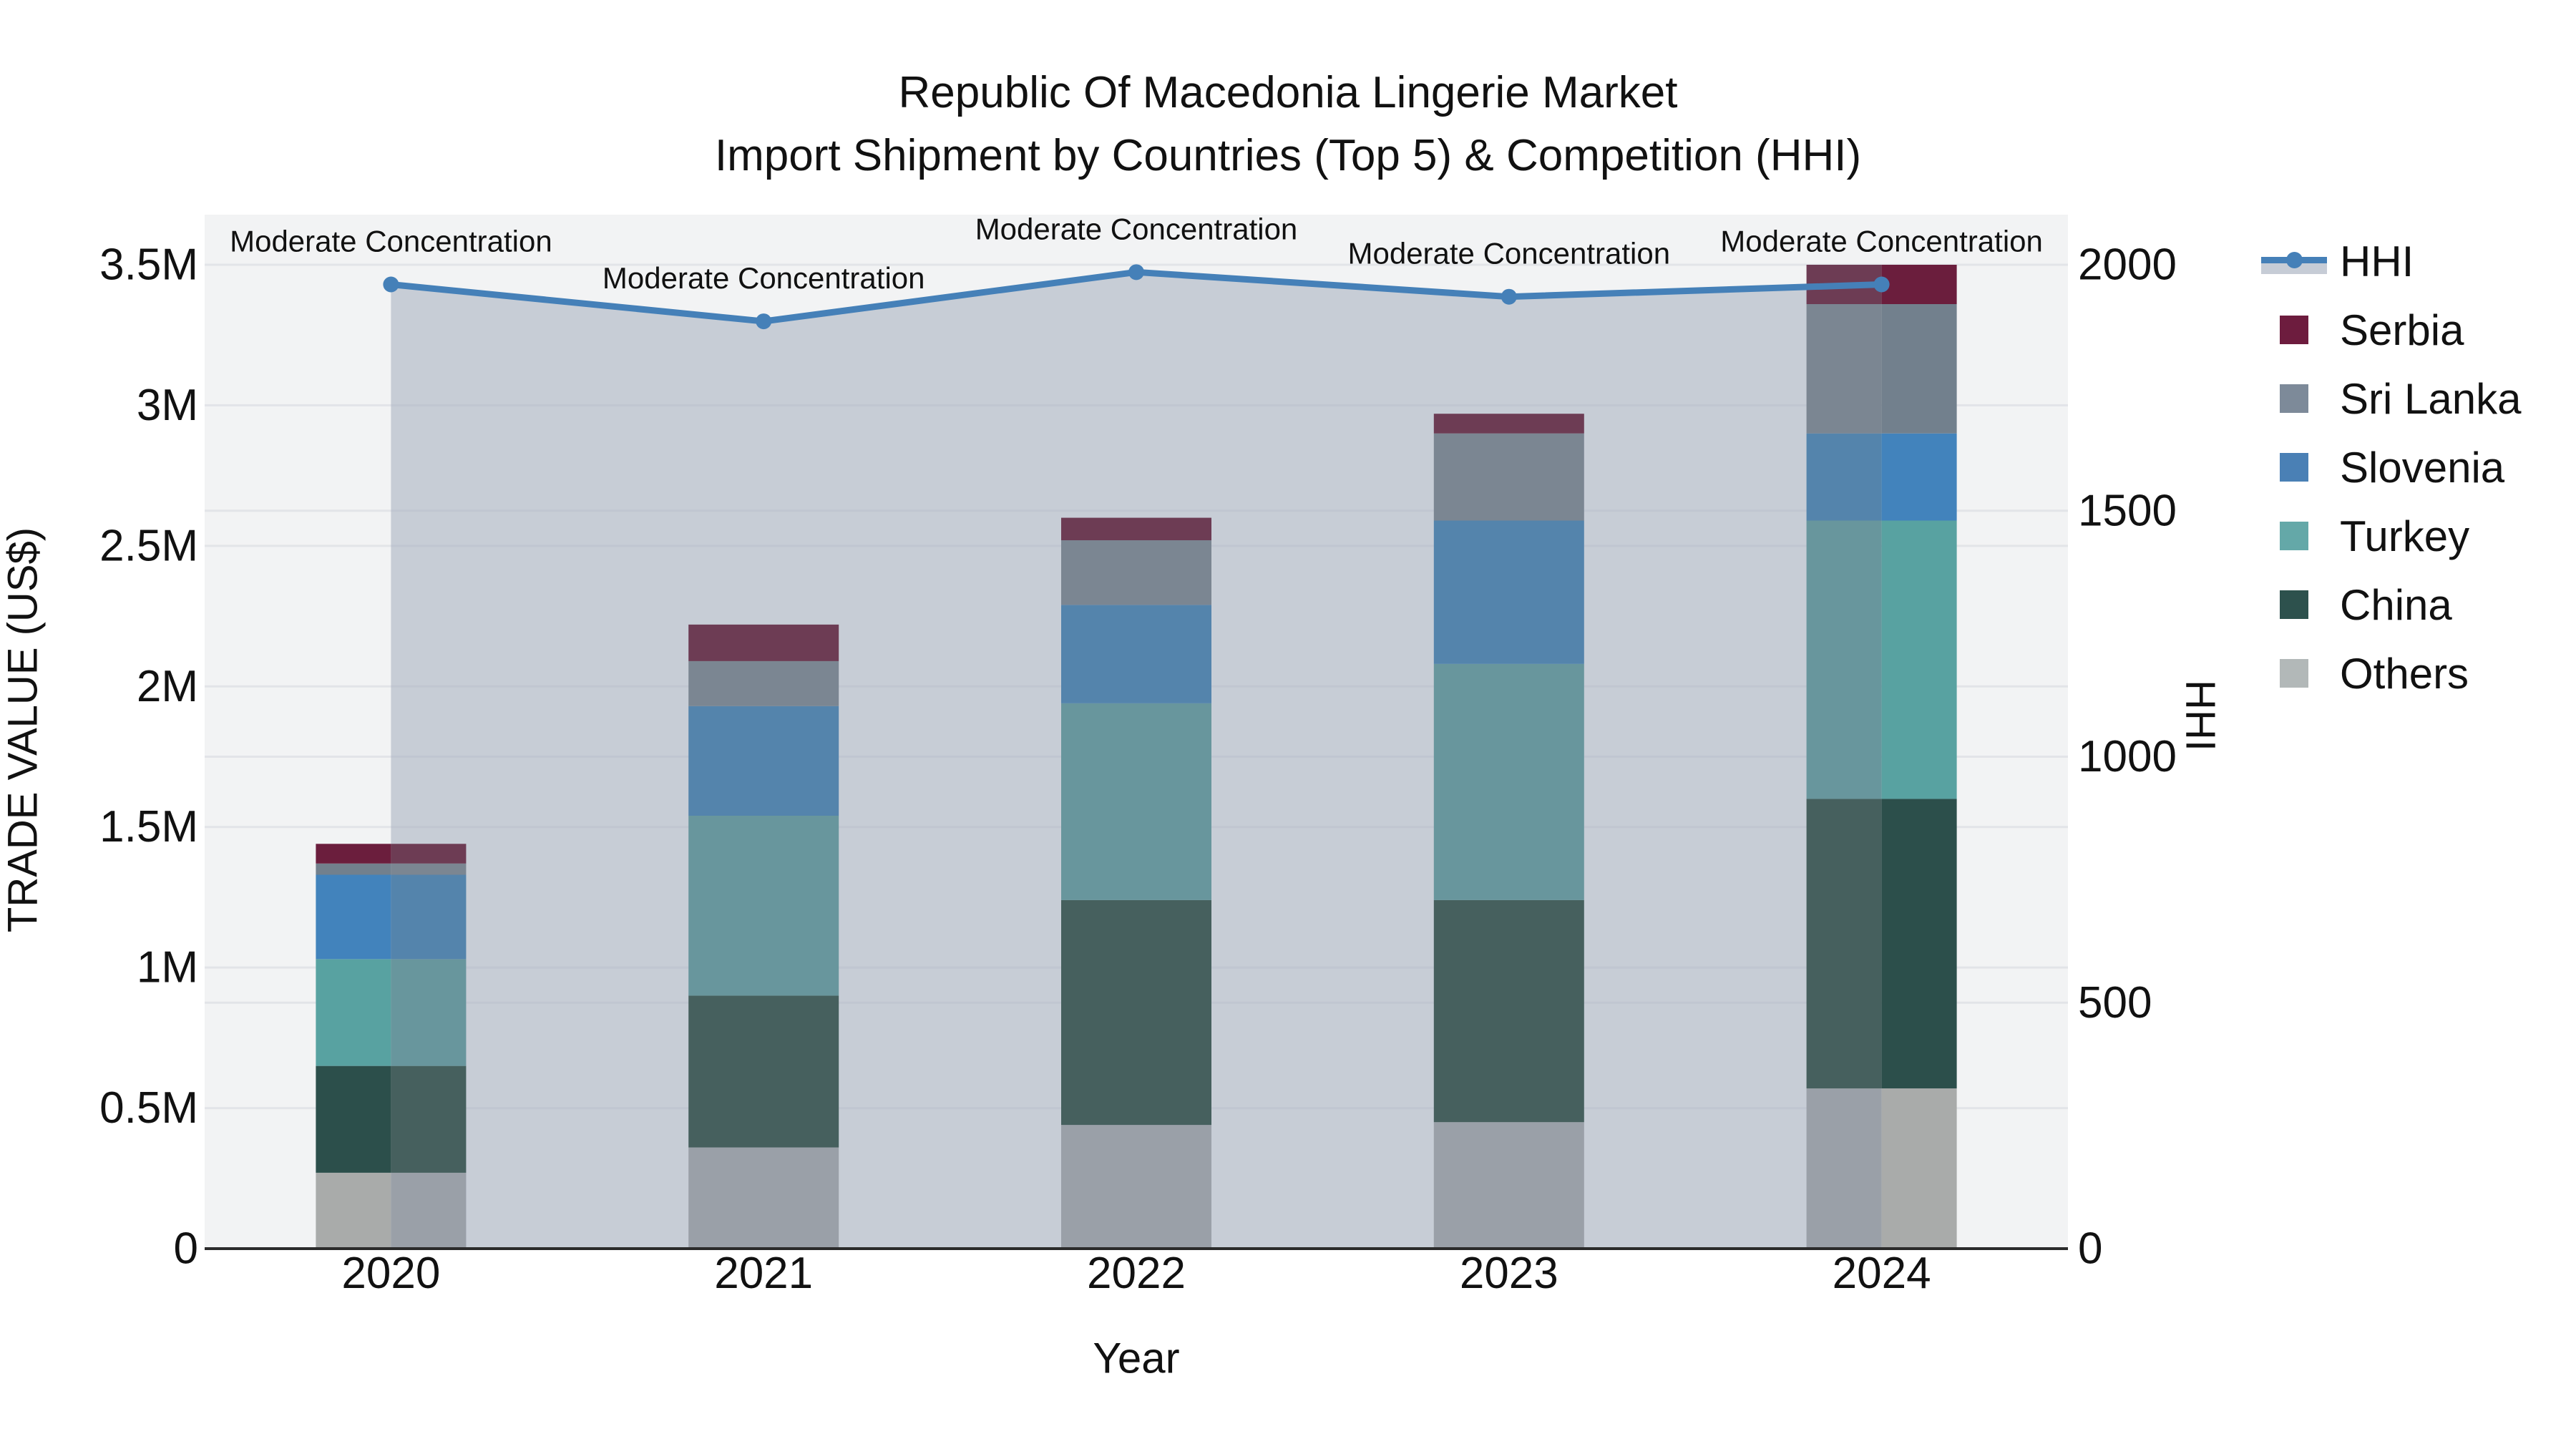 This screenshot has width=2576, height=1449. I want to click on legend-item-slovenia: Slovenia, so click(2391, 467).